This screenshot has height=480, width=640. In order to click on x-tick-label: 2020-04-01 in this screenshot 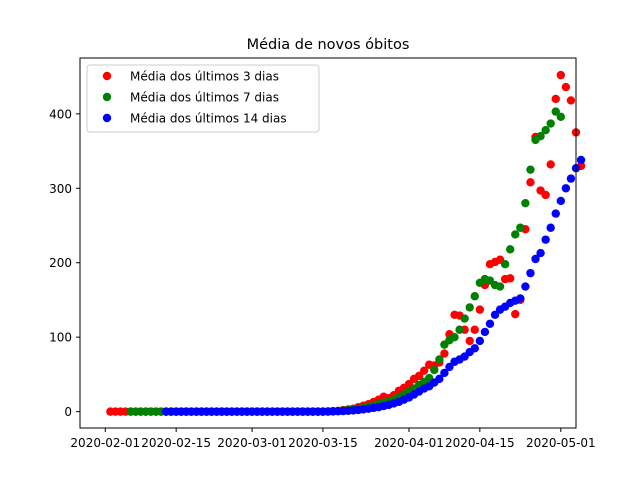, I will do `click(409, 443)`.